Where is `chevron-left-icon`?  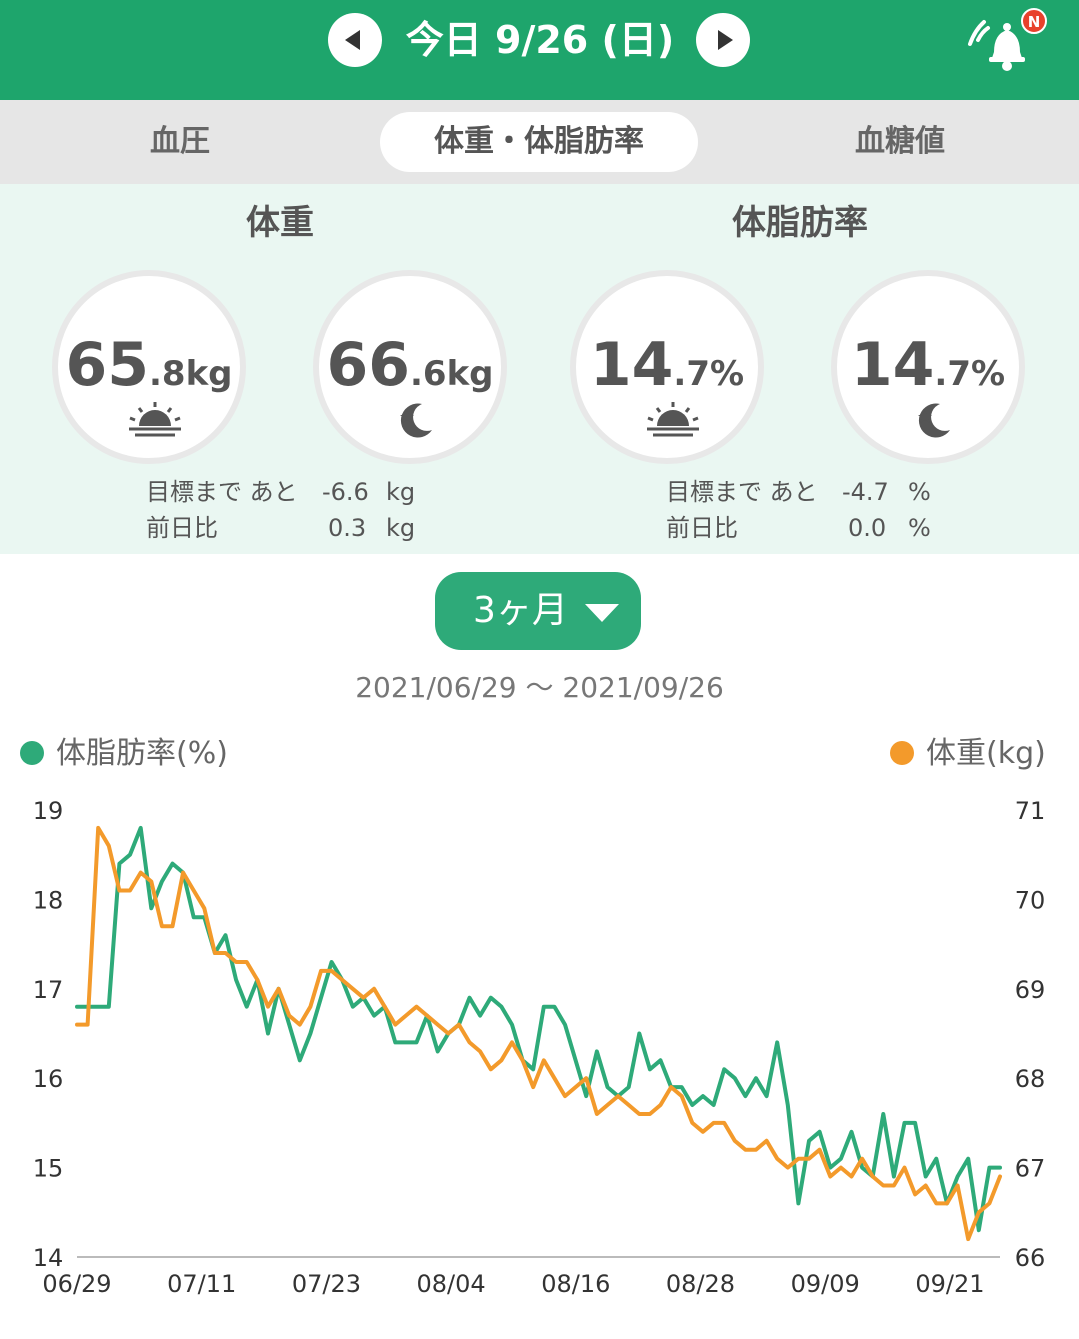 chevron-left-icon is located at coordinates (352, 40).